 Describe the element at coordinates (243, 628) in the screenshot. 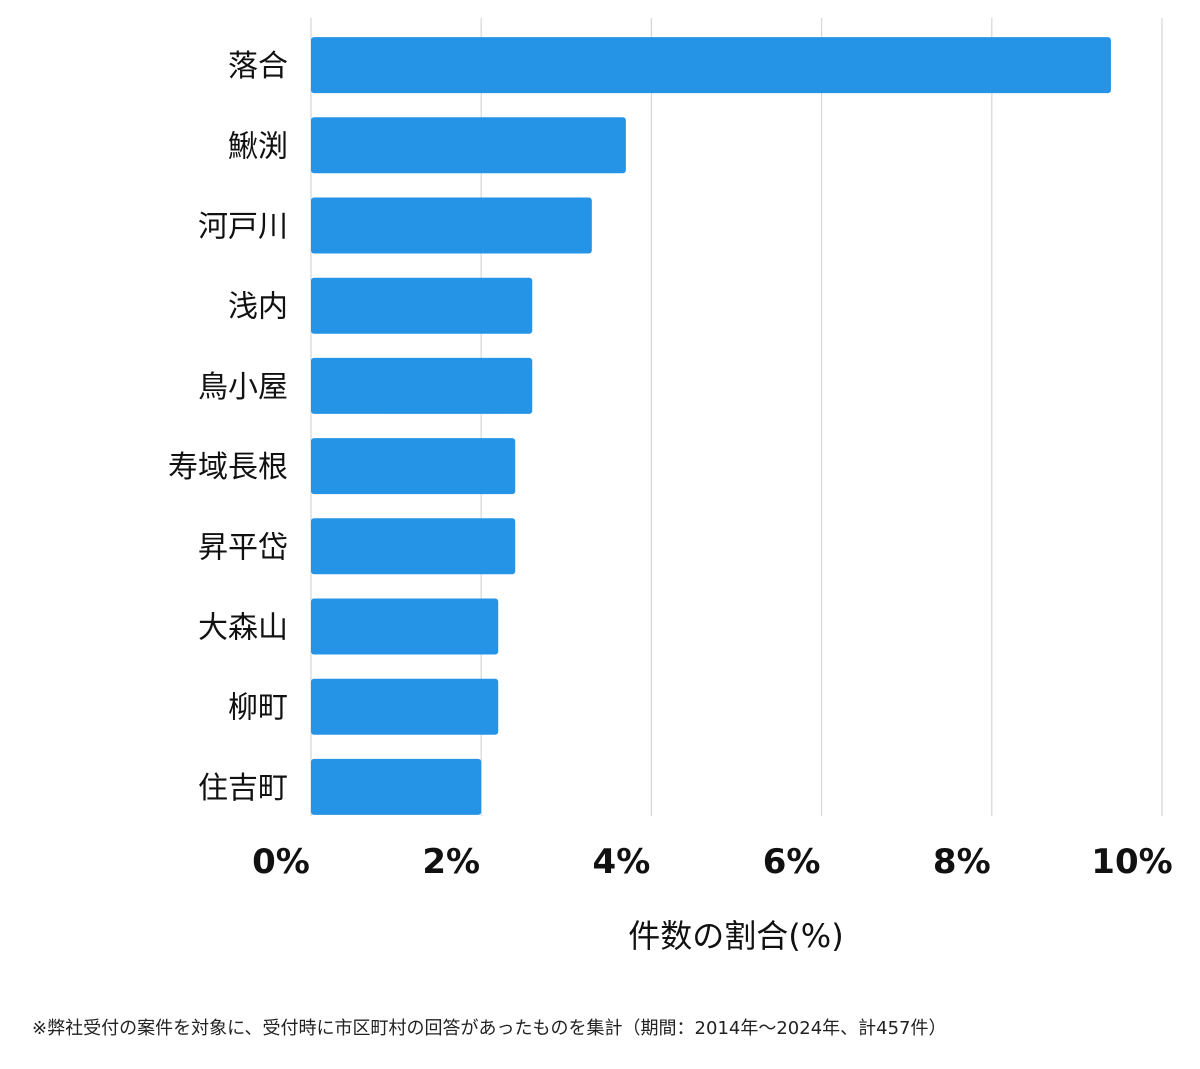

I see `category-label-7: 大森山` at that location.